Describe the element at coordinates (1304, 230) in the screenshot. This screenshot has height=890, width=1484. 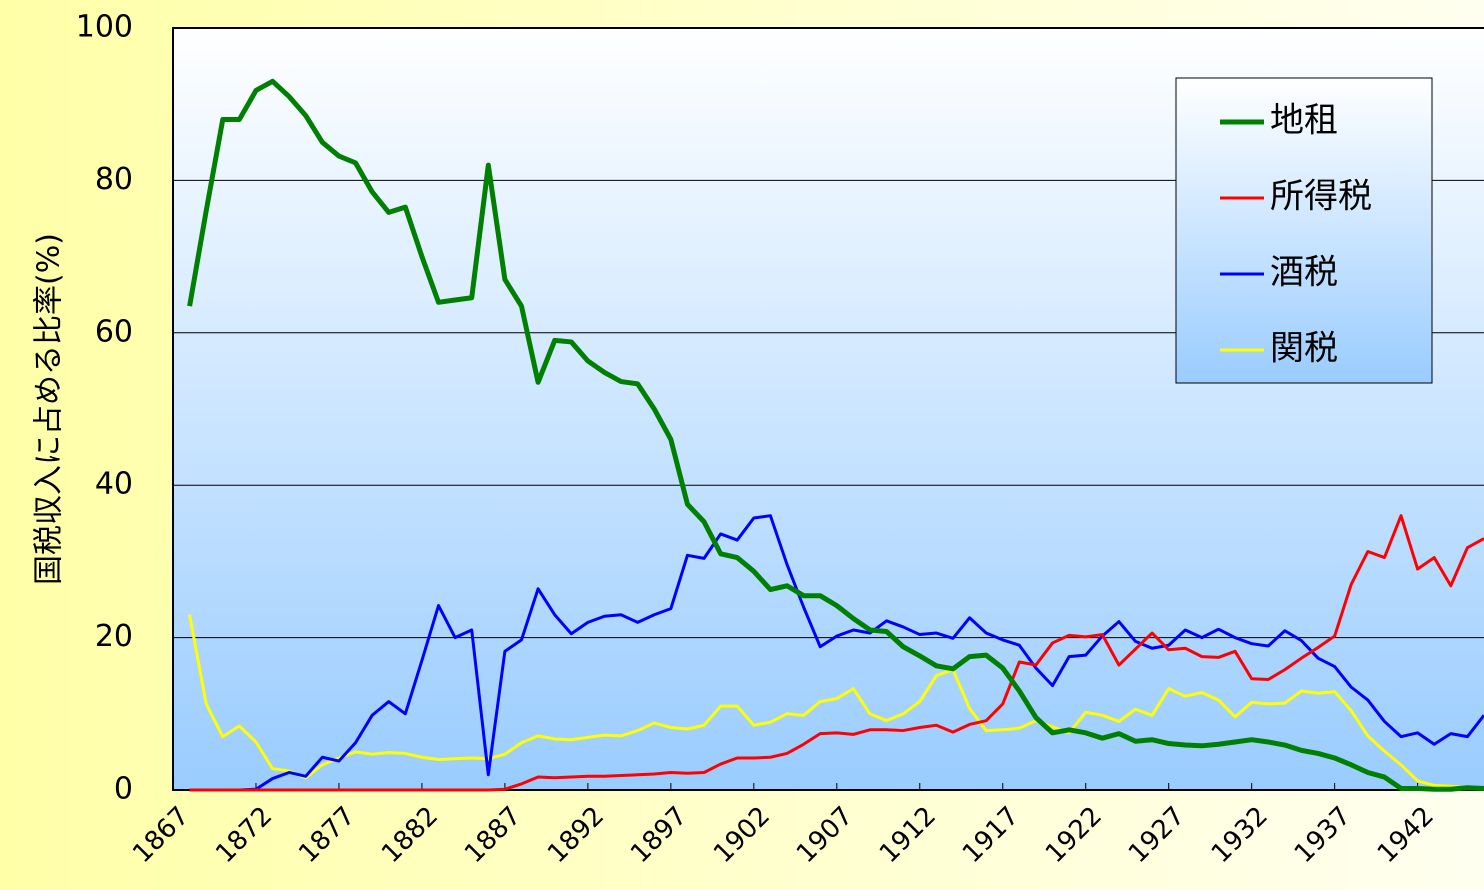
I see `legend-box` at that location.